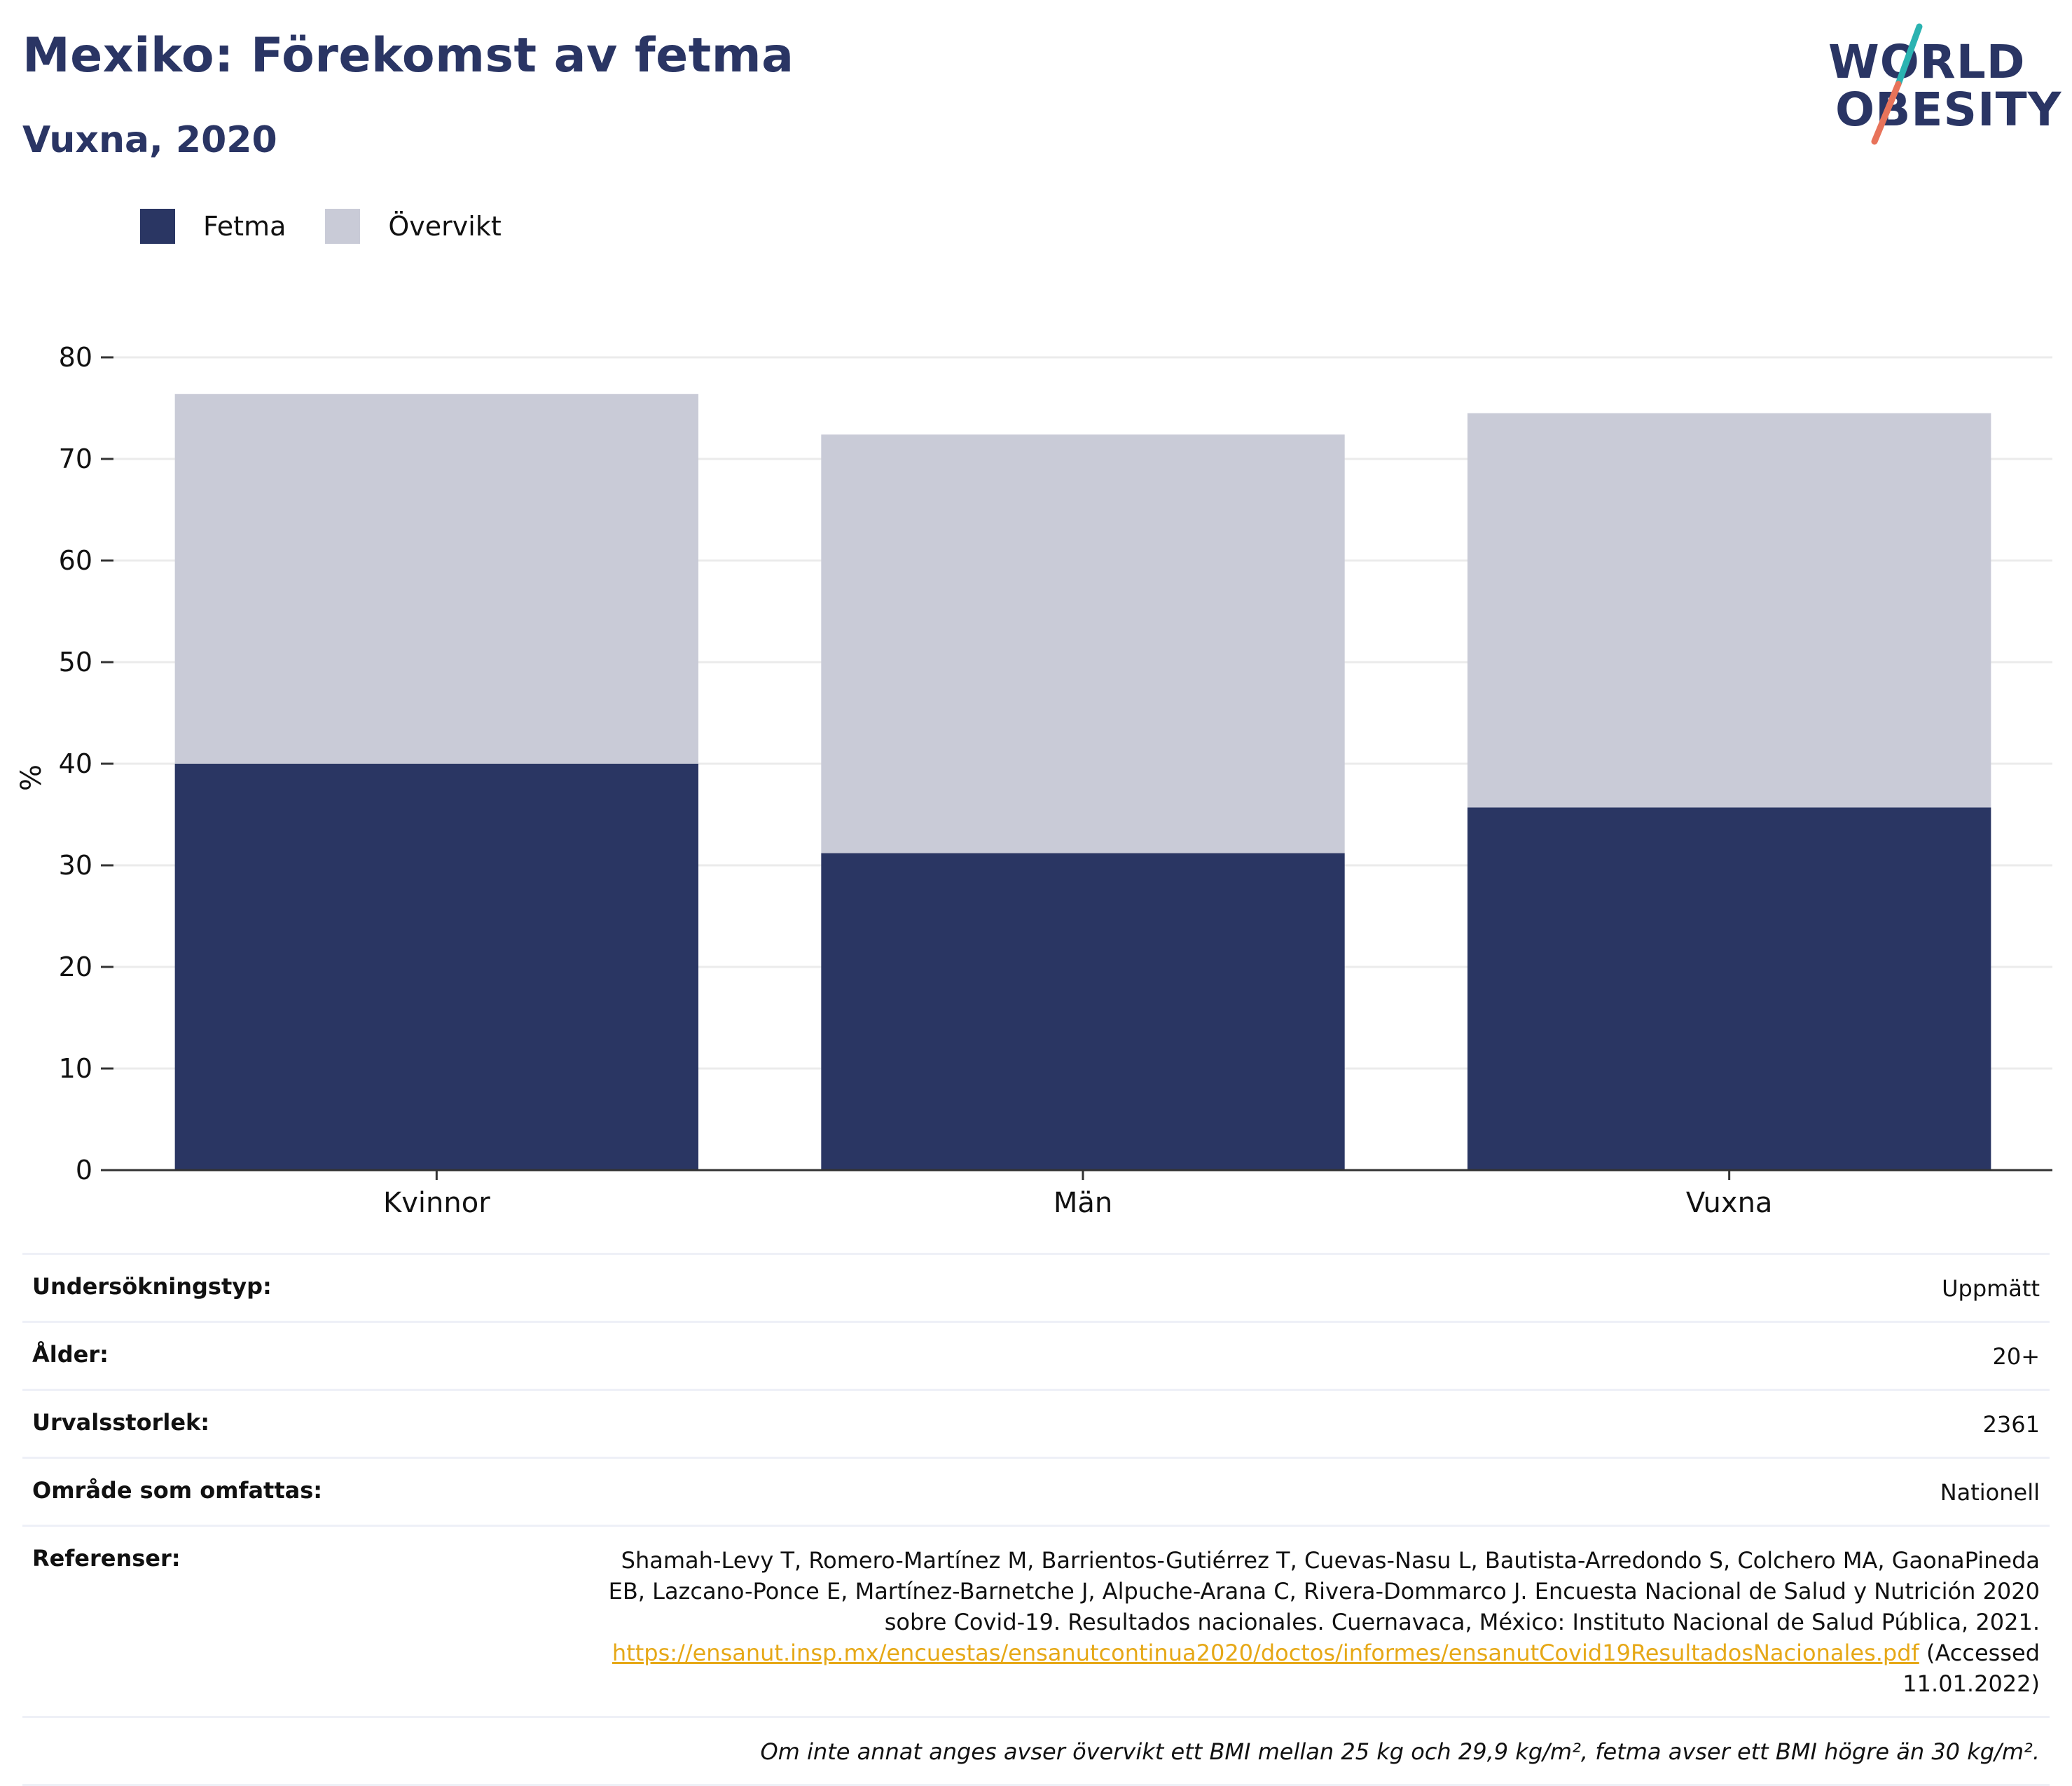 The width and height of the screenshot is (2072, 1786). I want to click on info-value: Uppmätt, so click(1991, 1288).